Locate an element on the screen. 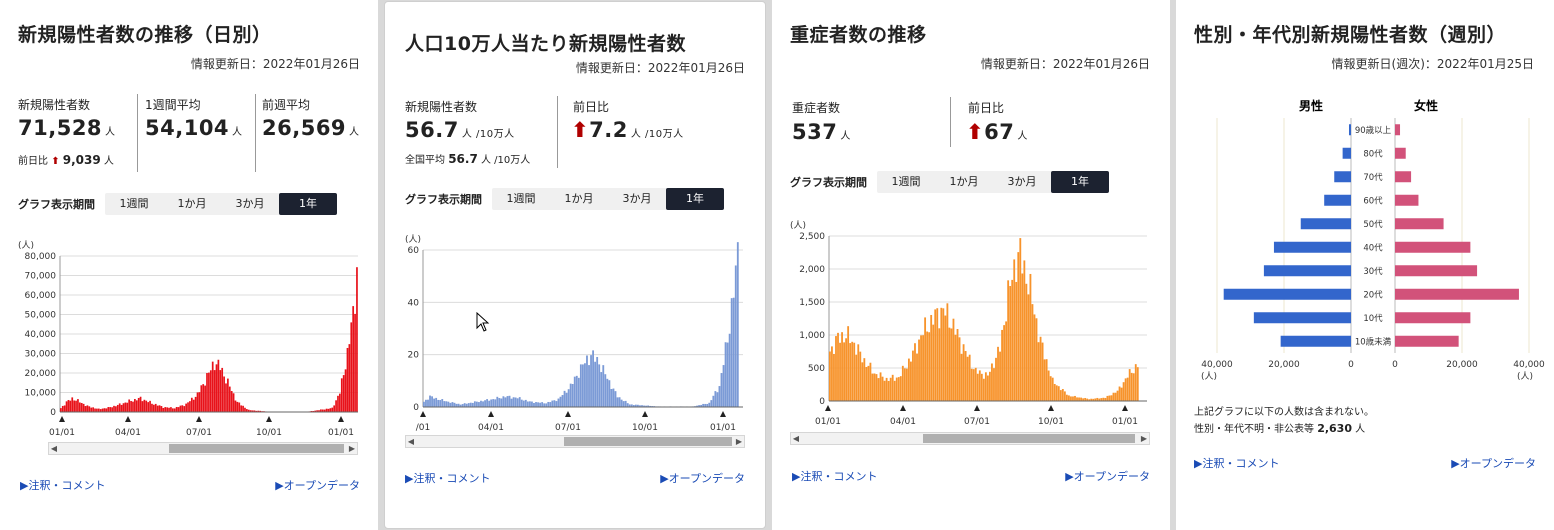 This screenshot has height=530, width=1554. age-category-label: 50代 is located at coordinates (1373, 224).